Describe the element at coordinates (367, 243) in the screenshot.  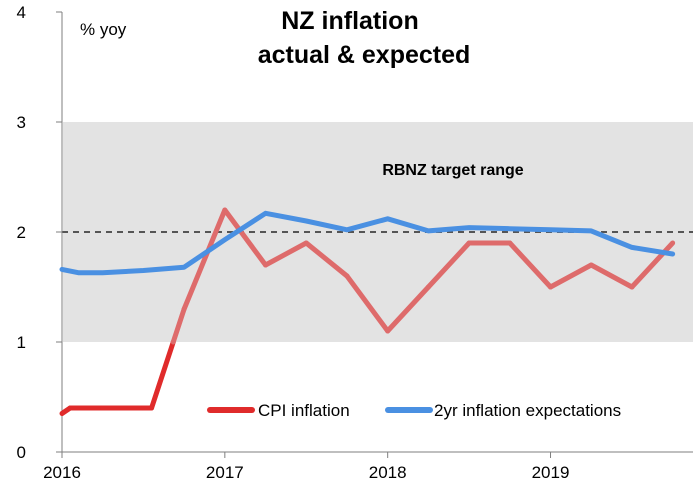
I see `series-inflation-expectations` at that location.